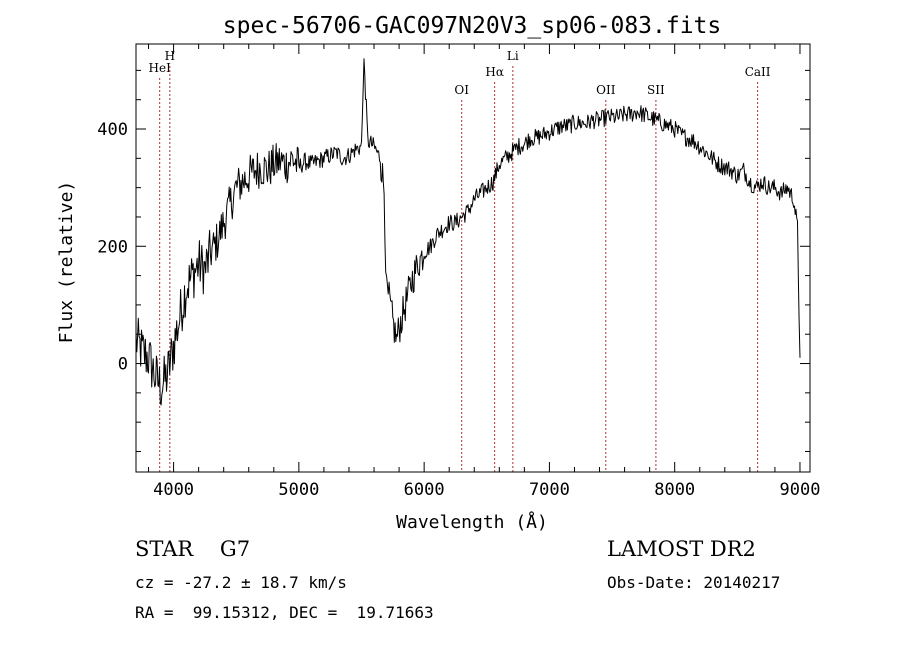  What do you see at coordinates (66, 262) in the screenshot?
I see `y-axis-label: Flux (relative)` at bounding box center [66, 262].